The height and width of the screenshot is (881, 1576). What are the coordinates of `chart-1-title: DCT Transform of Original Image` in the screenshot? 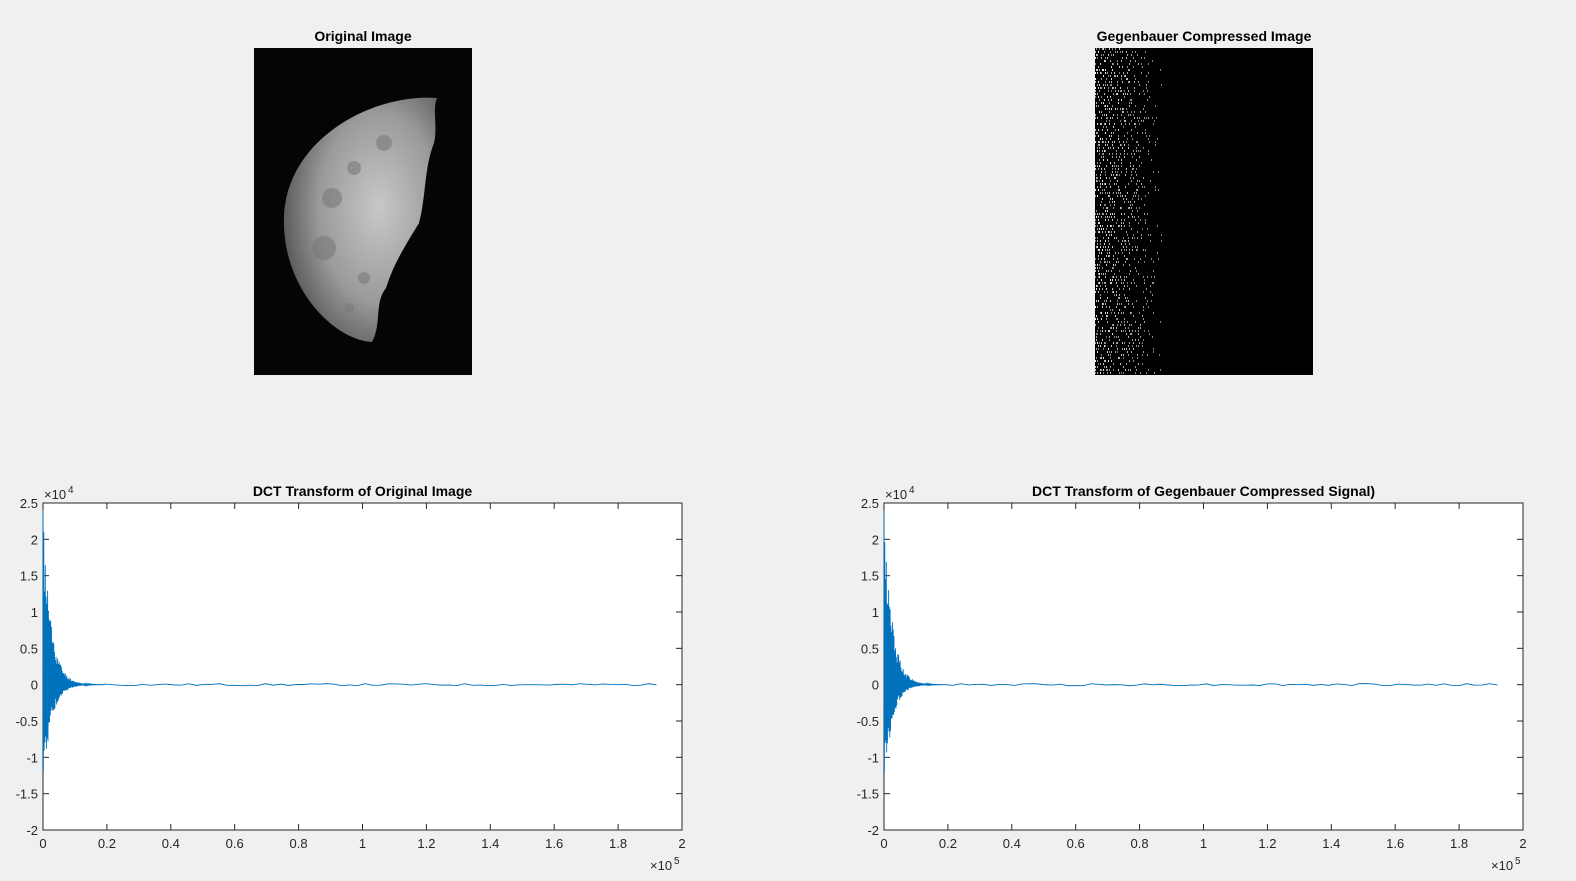 It's located at (362, 491).